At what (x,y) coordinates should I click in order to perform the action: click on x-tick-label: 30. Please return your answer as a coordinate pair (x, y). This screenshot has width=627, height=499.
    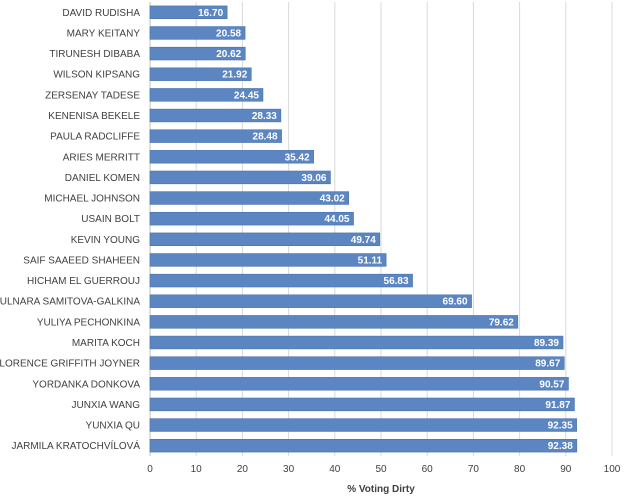
    Looking at the image, I should click on (289, 469).